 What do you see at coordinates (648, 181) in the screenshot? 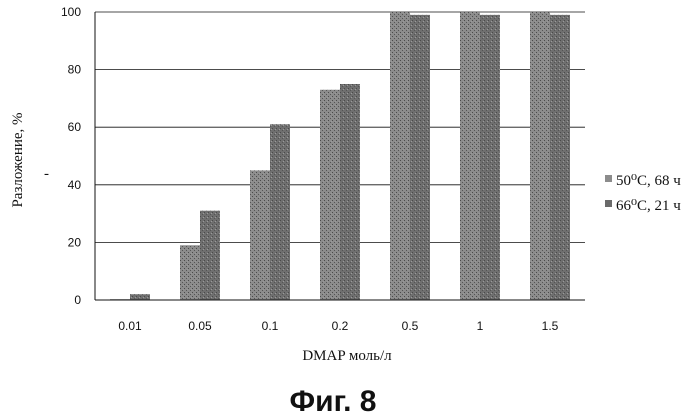
I see `legend-label-series-1: 50⁰C, 68 ч` at bounding box center [648, 181].